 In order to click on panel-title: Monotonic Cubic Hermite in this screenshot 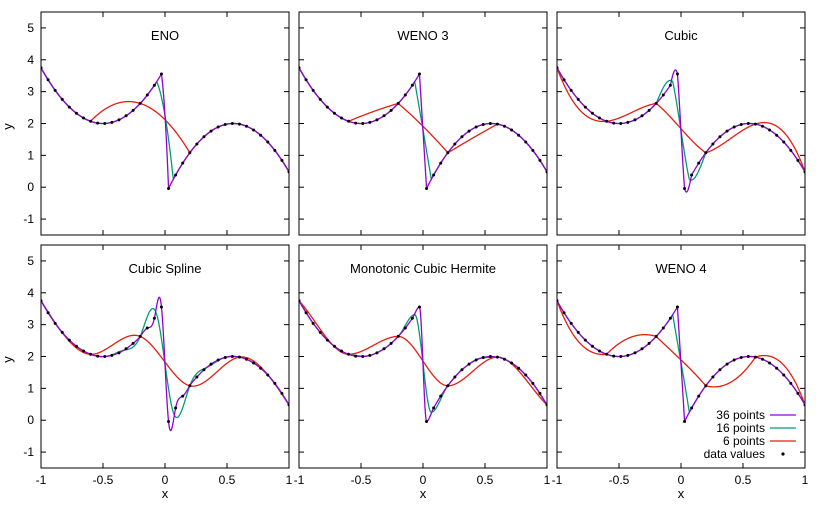, I will do `click(423, 268)`.